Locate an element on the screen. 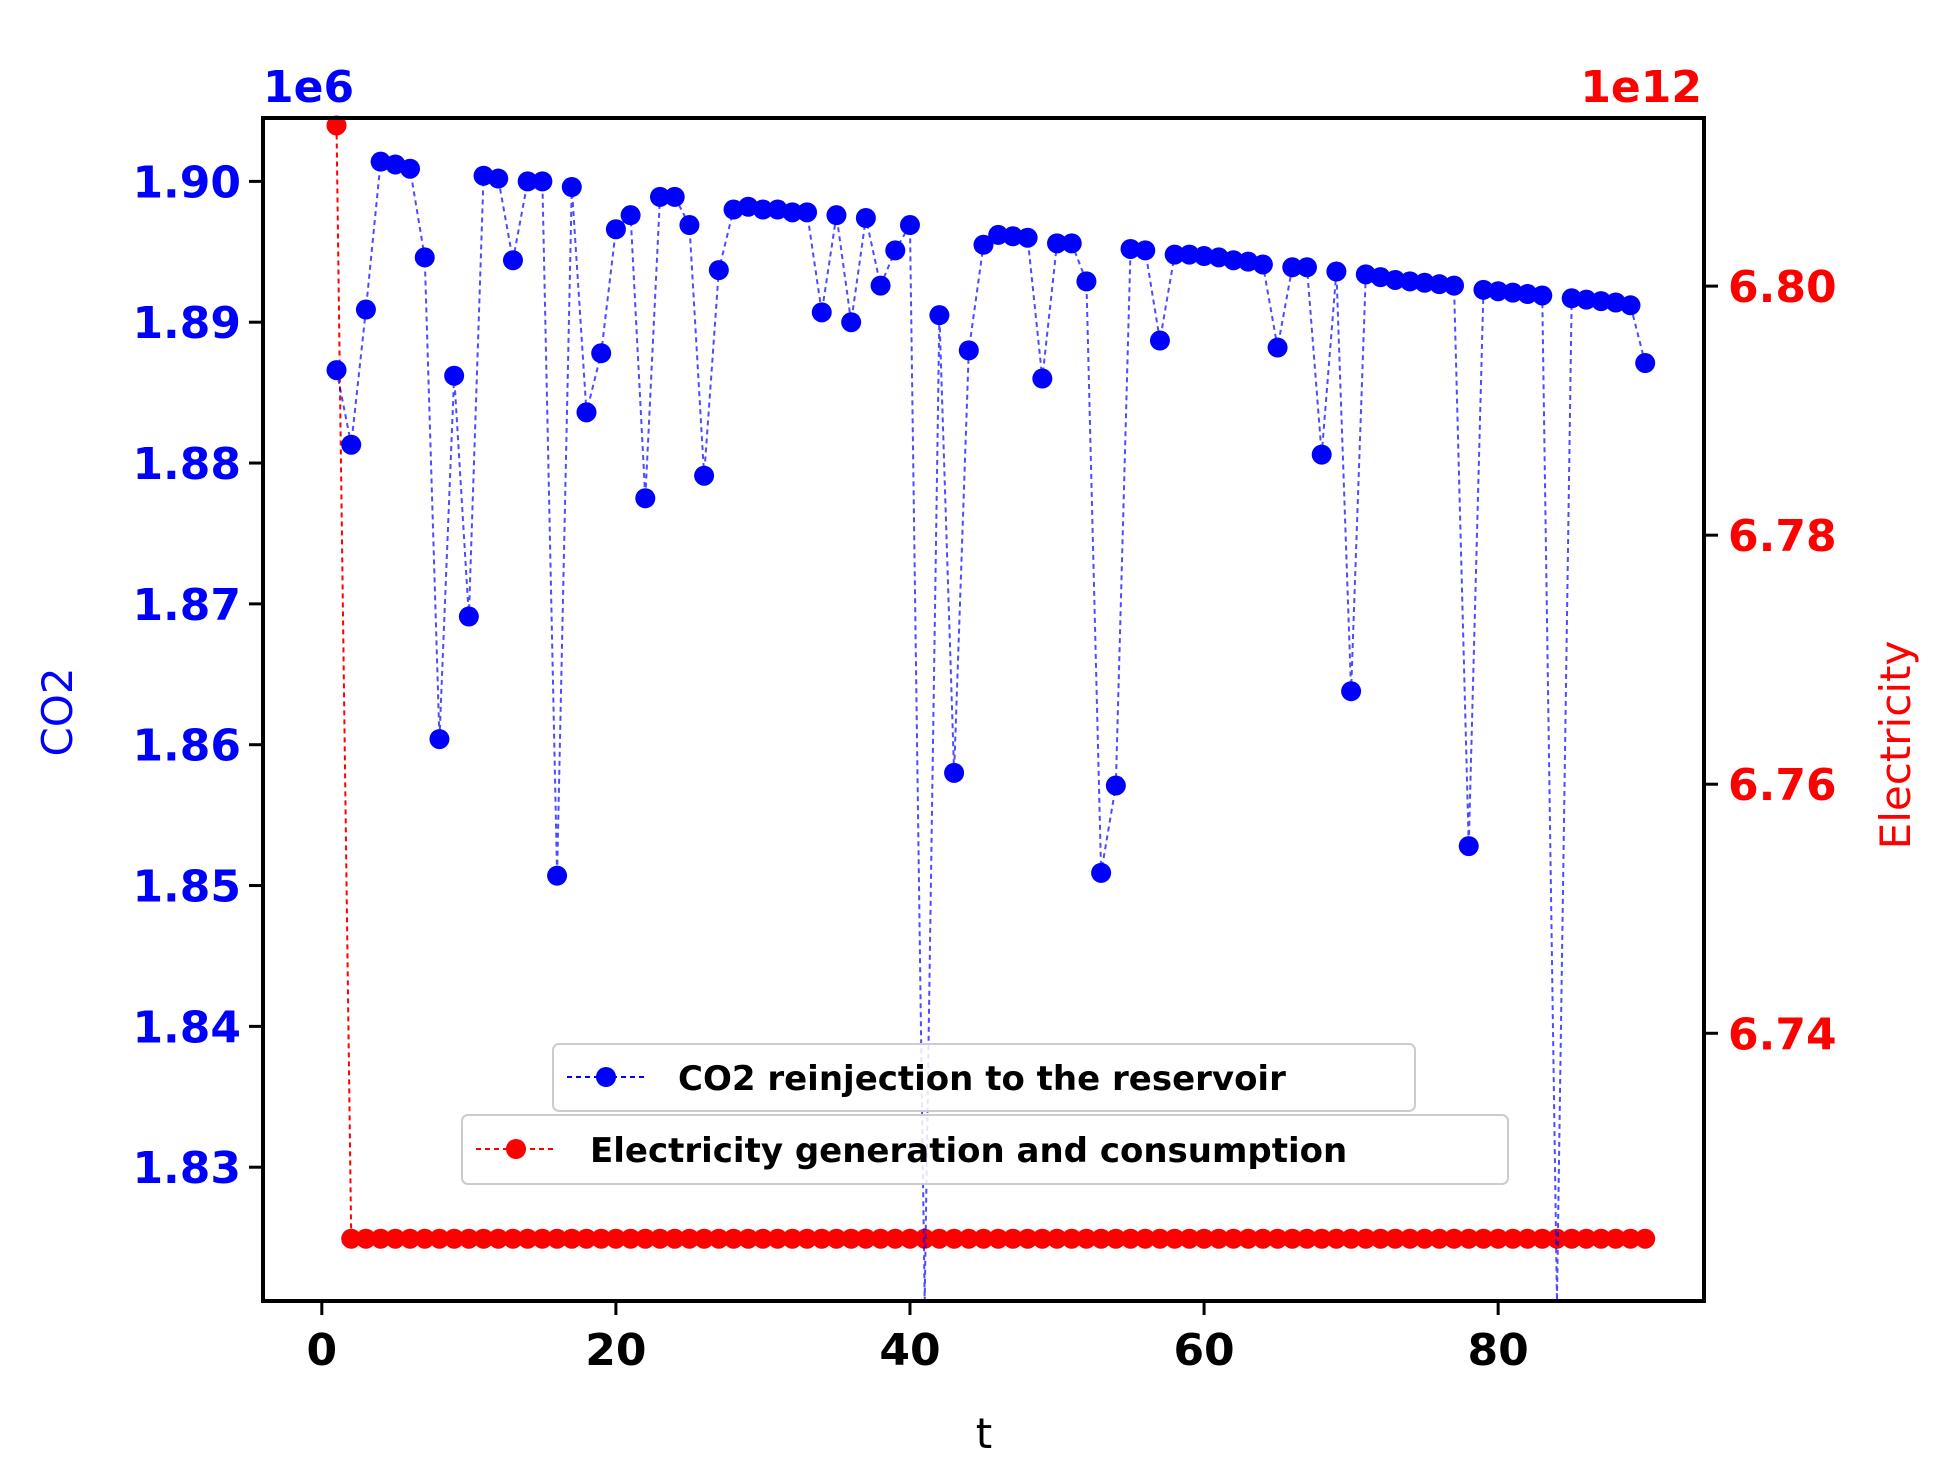 The width and height of the screenshot is (1960, 1475). right-tick-label: 6.74 is located at coordinates (1782, 1034).